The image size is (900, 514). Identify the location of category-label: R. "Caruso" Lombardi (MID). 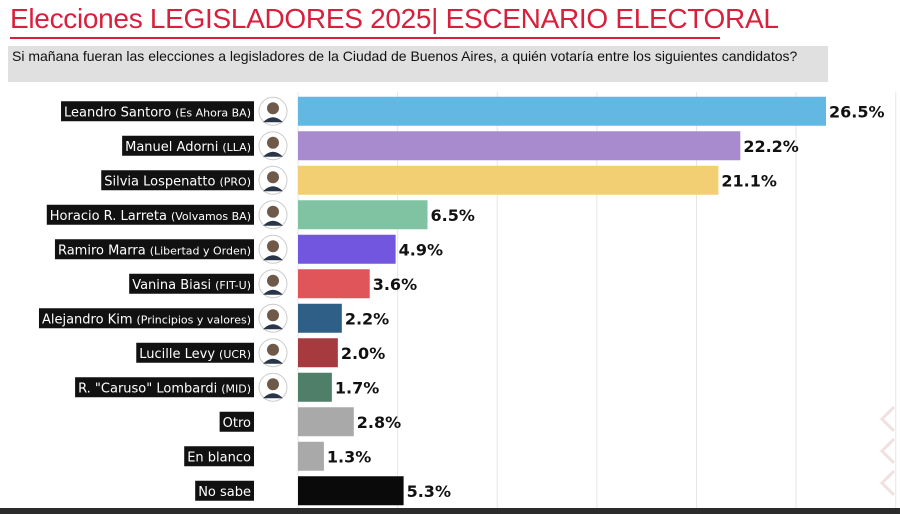
(164, 388).